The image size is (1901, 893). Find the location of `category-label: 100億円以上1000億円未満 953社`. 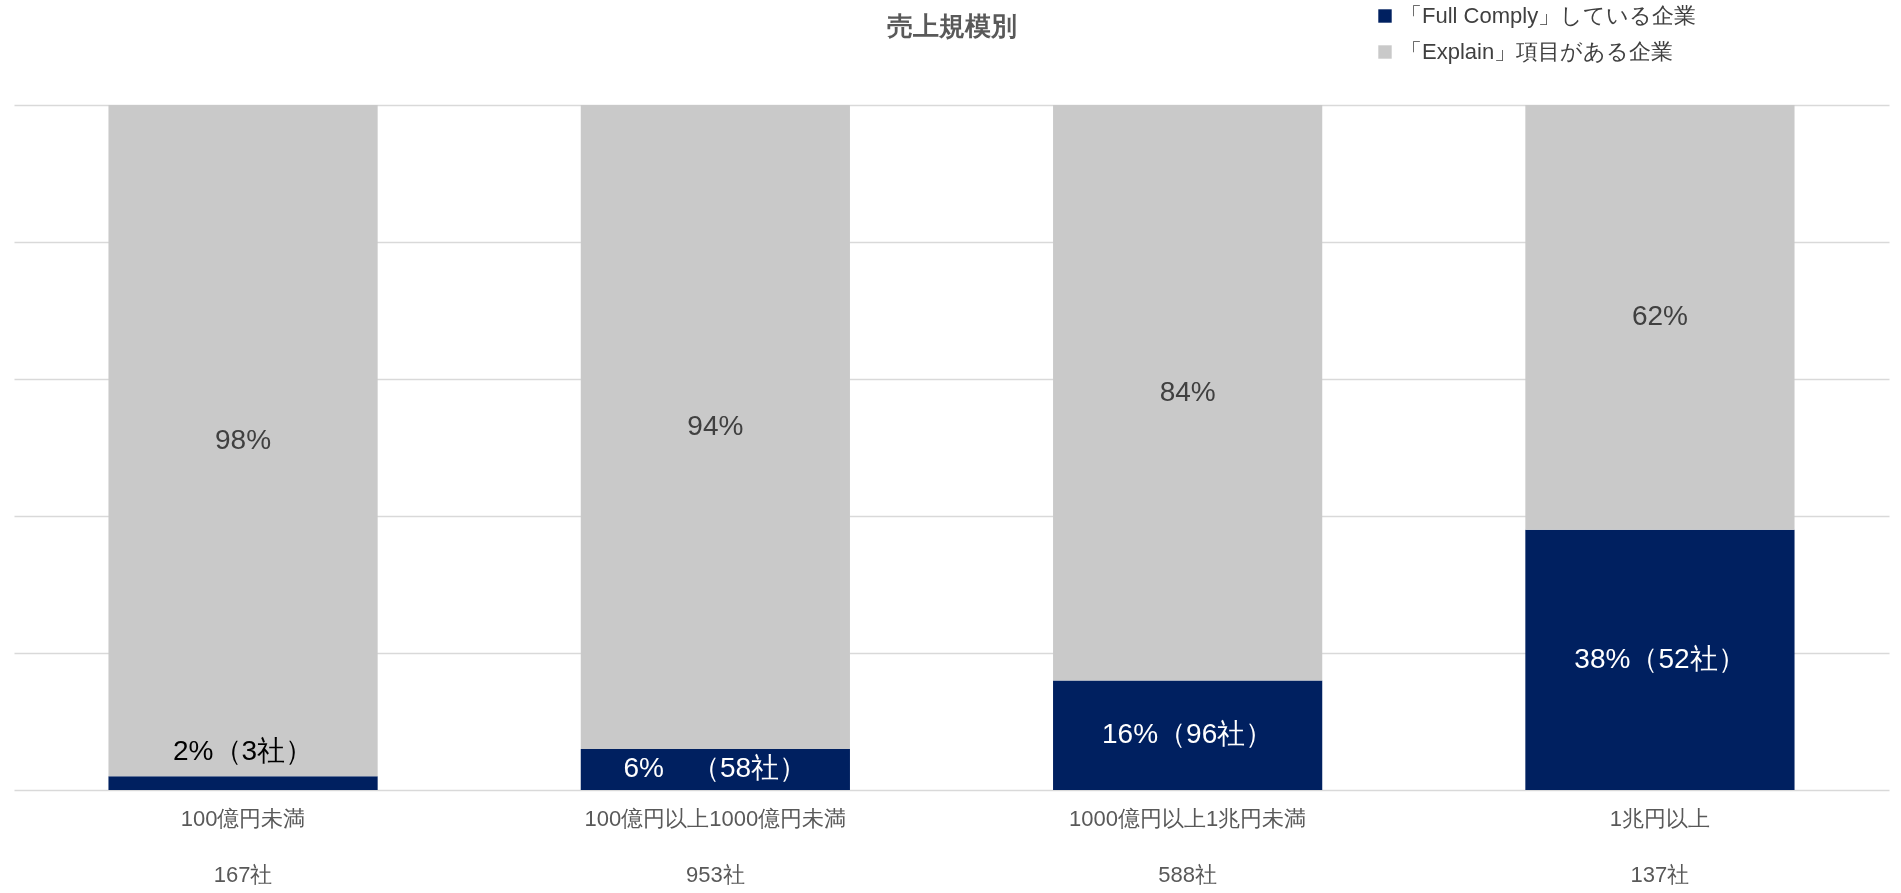

category-label: 100億円以上1000億円未満 953社 is located at coordinates (715, 846).